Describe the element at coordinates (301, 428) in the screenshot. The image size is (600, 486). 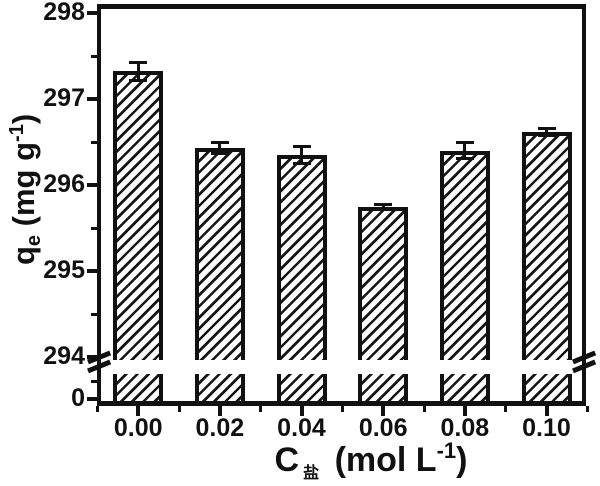
I see `x-tick-label: 0.04` at that location.